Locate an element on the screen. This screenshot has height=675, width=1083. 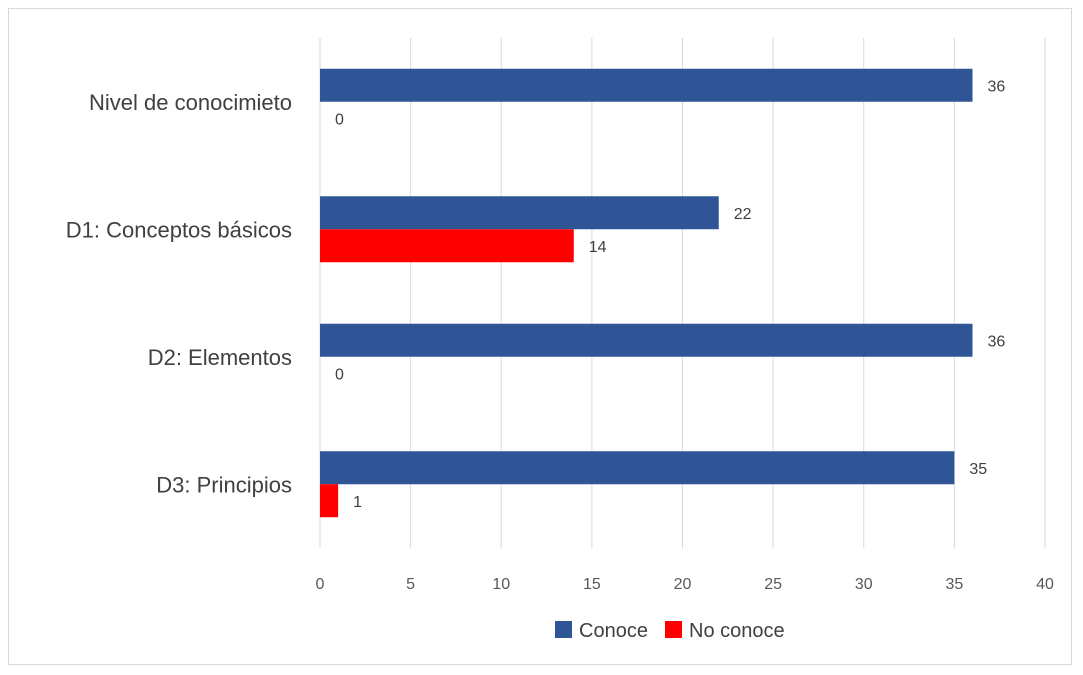
data-label-no-conoce-nivel-de-conocimieto: 0 is located at coordinates (339, 119).